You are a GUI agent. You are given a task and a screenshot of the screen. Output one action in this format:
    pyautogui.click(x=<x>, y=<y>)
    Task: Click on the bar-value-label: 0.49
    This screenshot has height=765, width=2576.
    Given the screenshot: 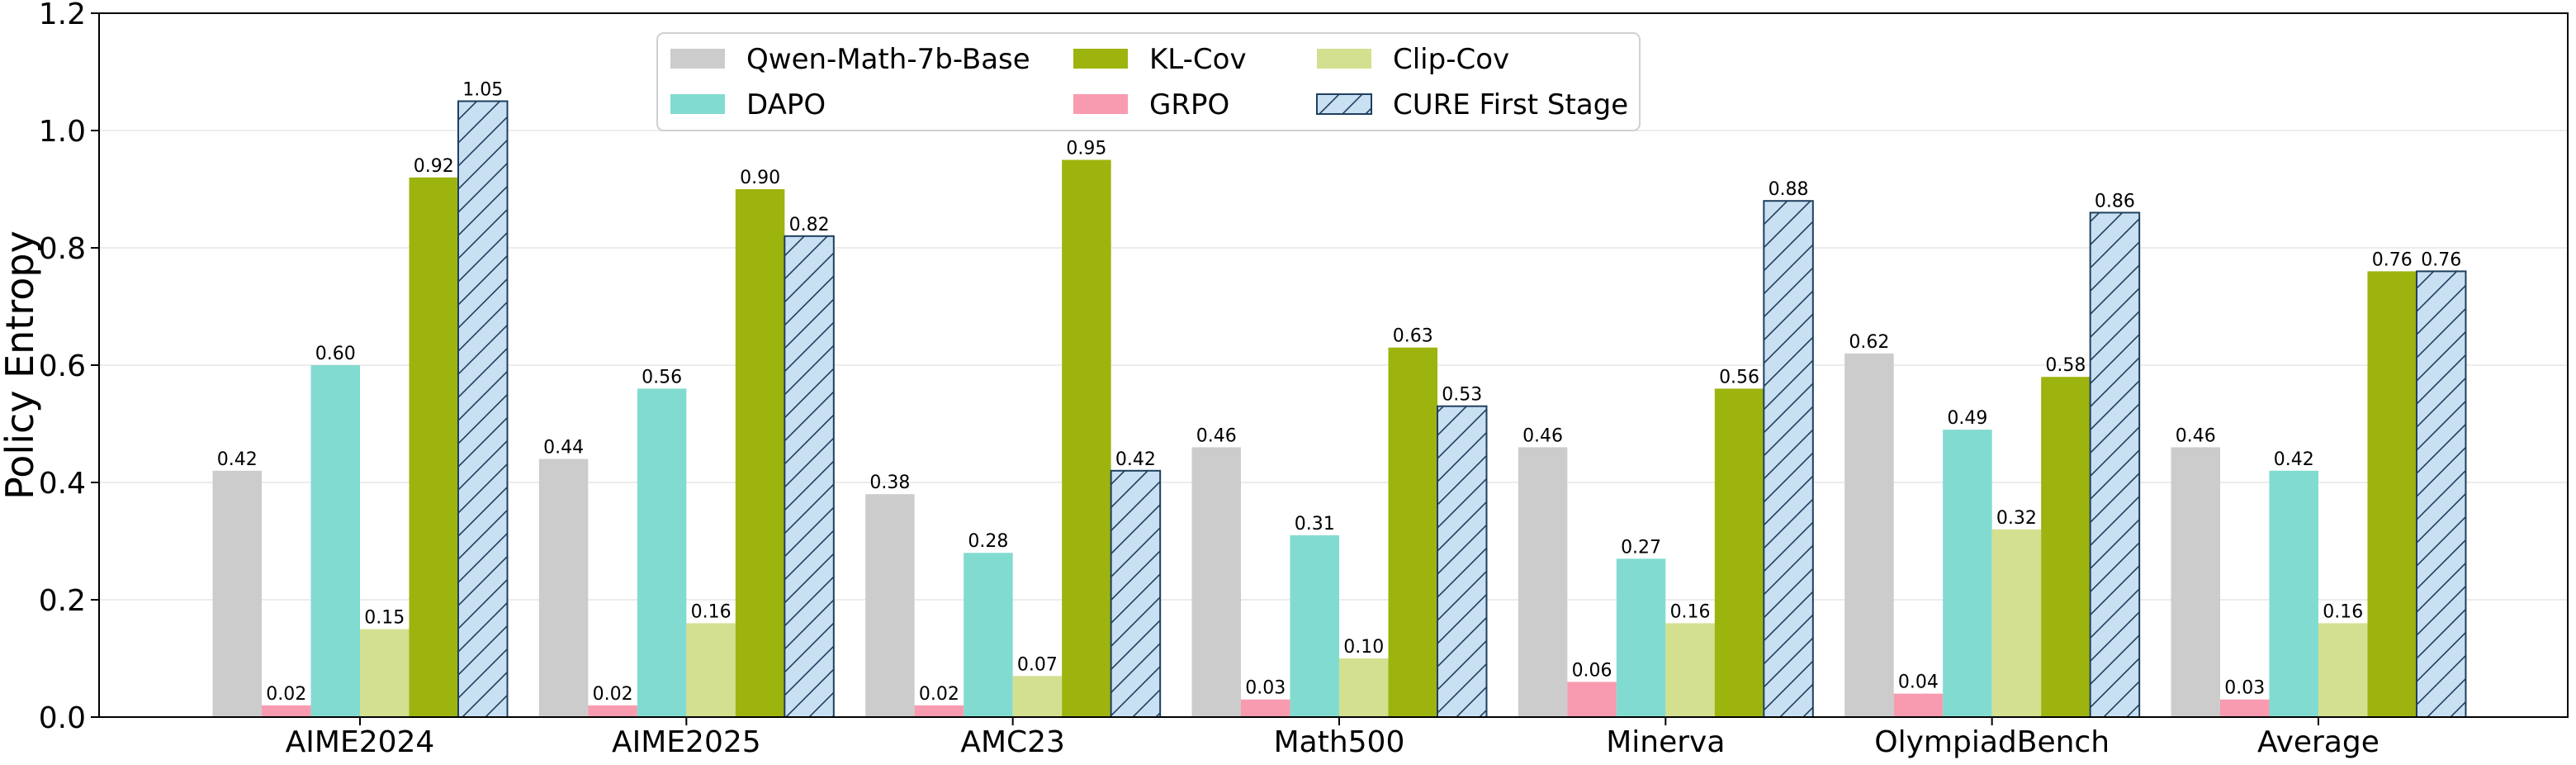 What is the action you would take?
    pyautogui.click(x=1967, y=418)
    